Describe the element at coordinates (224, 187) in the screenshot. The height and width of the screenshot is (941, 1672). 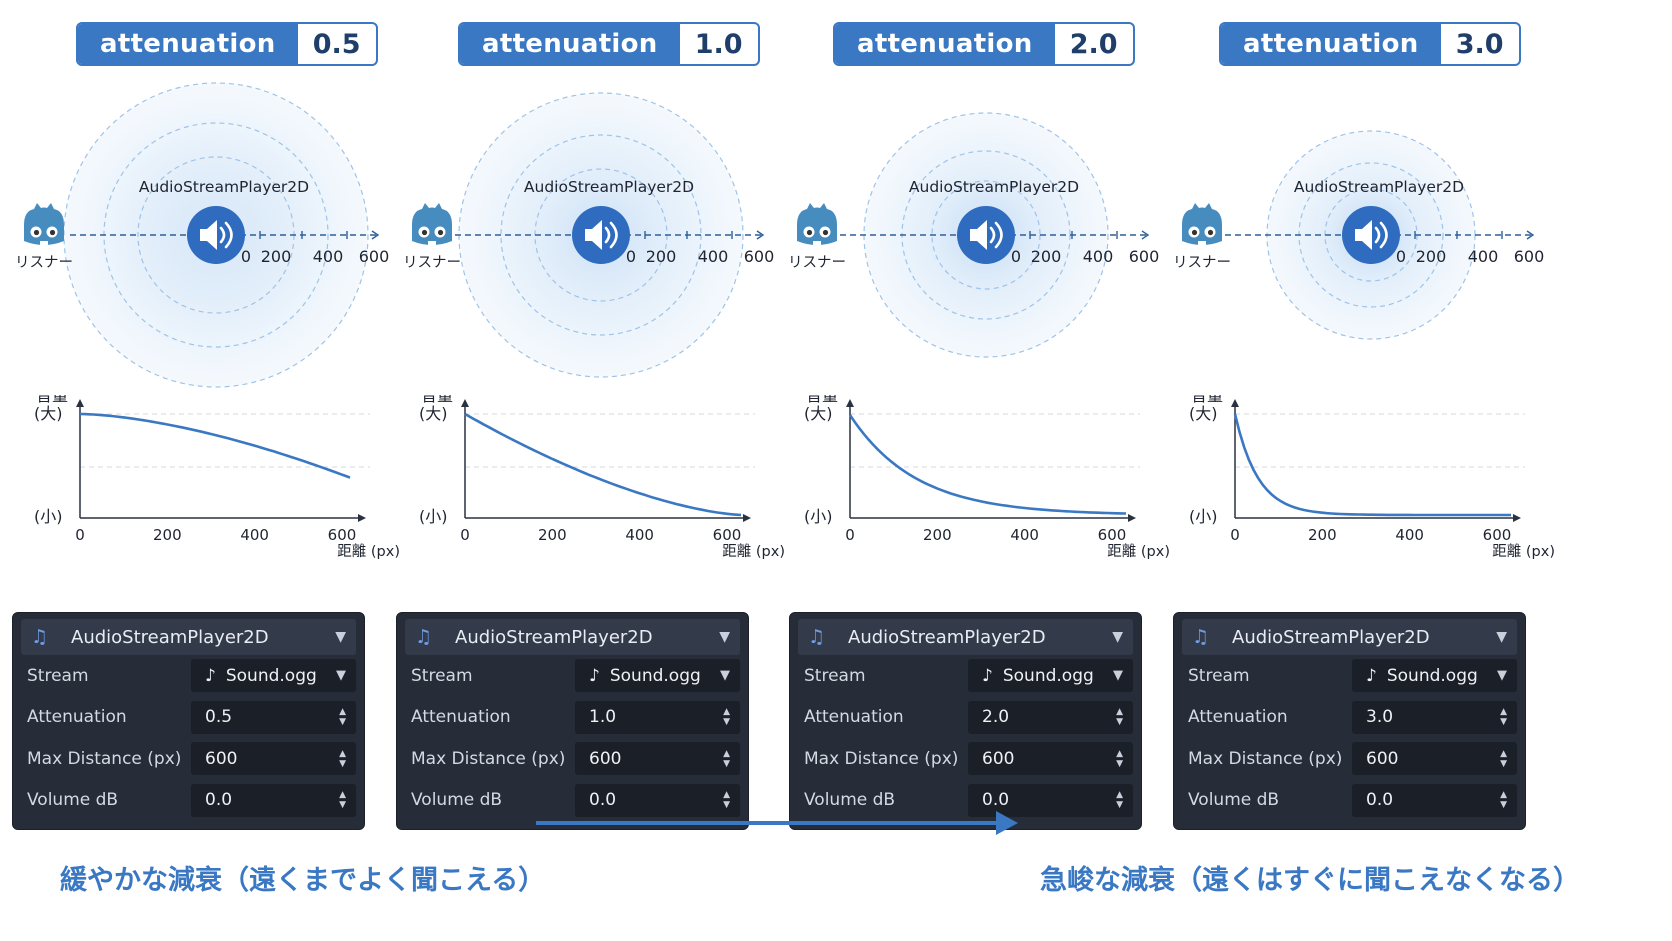
I see `node-label: AudioStreamPlayer2D` at that location.